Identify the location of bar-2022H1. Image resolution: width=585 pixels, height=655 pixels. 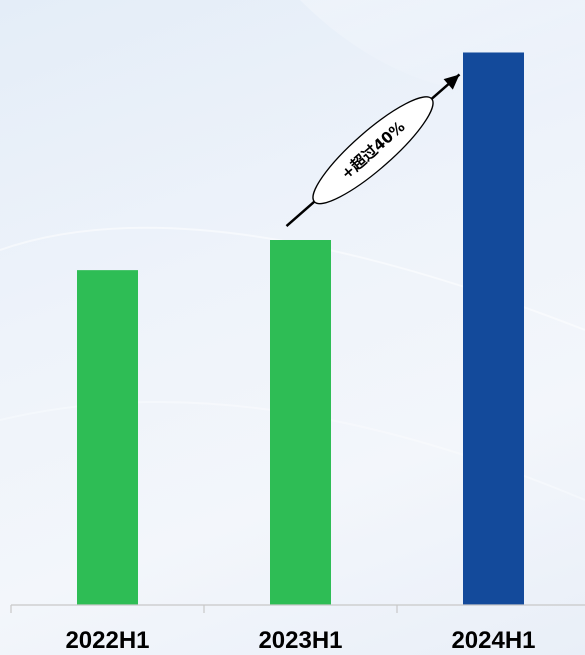
(107, 437).